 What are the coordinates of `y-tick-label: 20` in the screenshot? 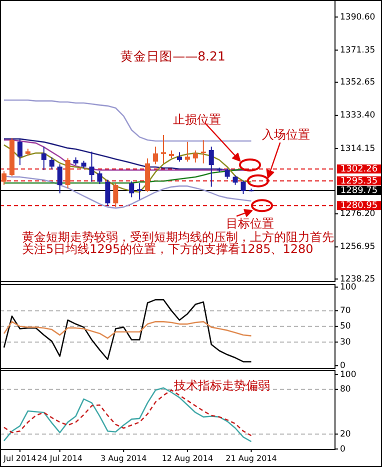 It's located at (345, 434).